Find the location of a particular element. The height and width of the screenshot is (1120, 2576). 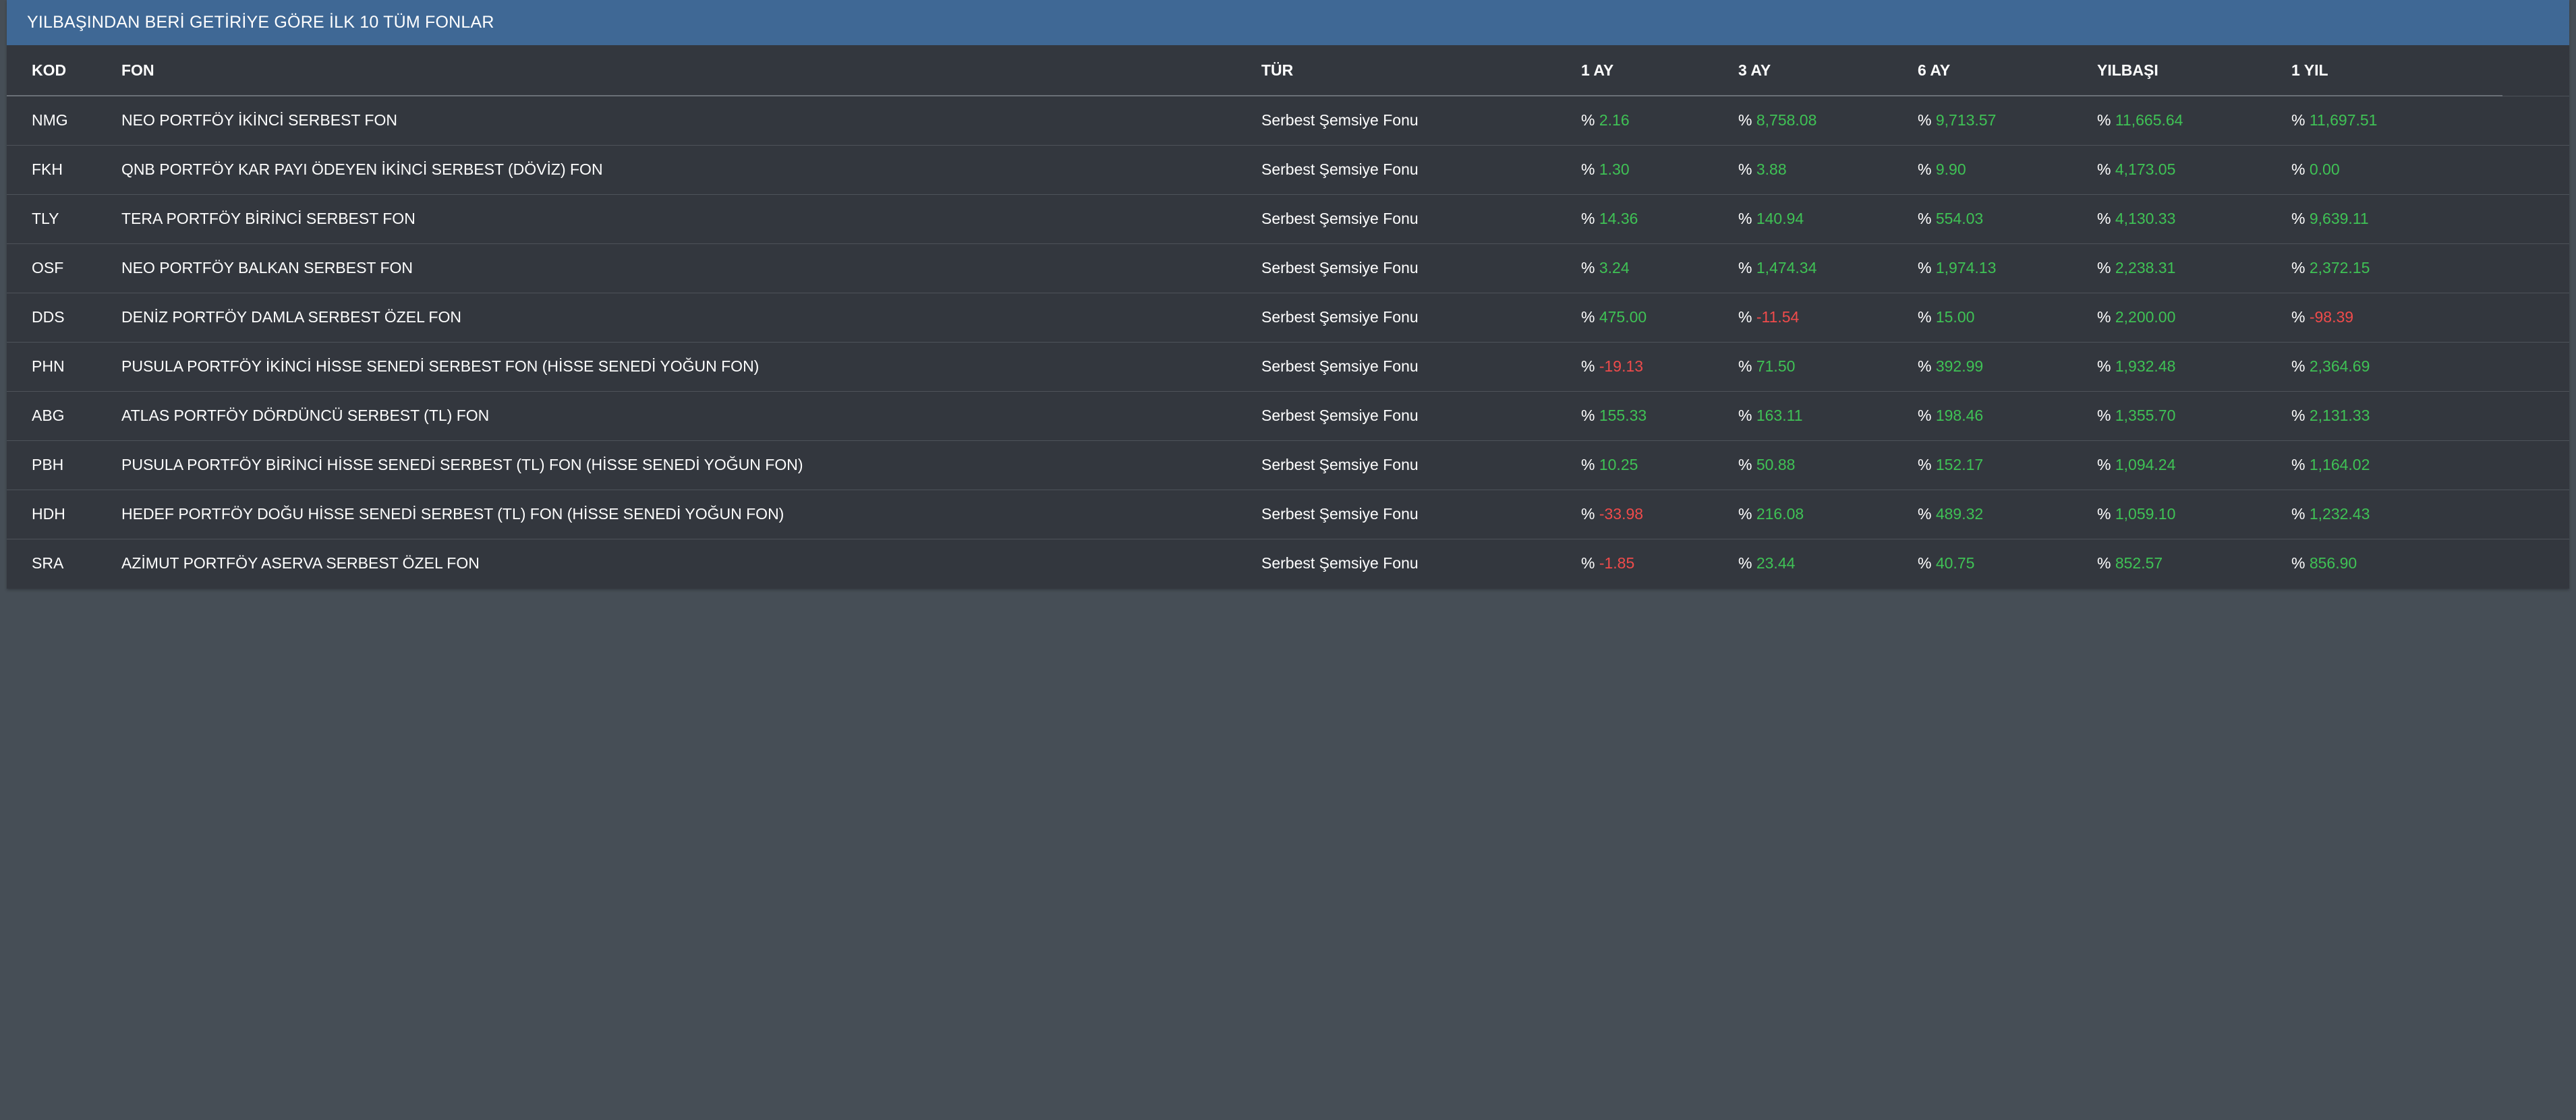

fund-name: TERA PORTFÖY BİRİNCİ SERBEST FON is located at coordinates (268, 218).